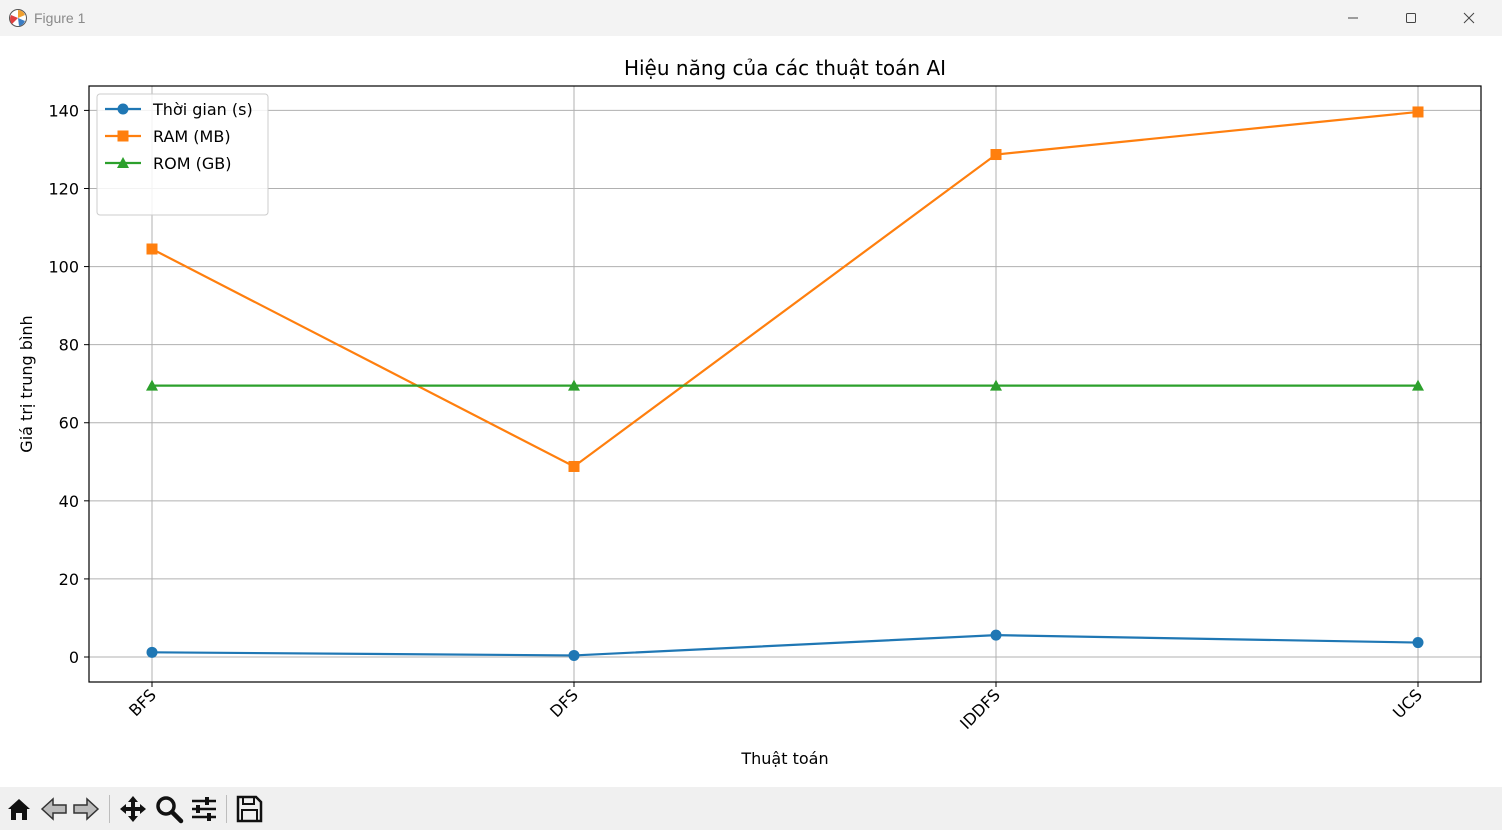 The image size is (1502, 830). What do you see at coordinates (192, 136) in the screenshot?
I see `legend-label: RAM (MB)` at bounding box center [192, 136].